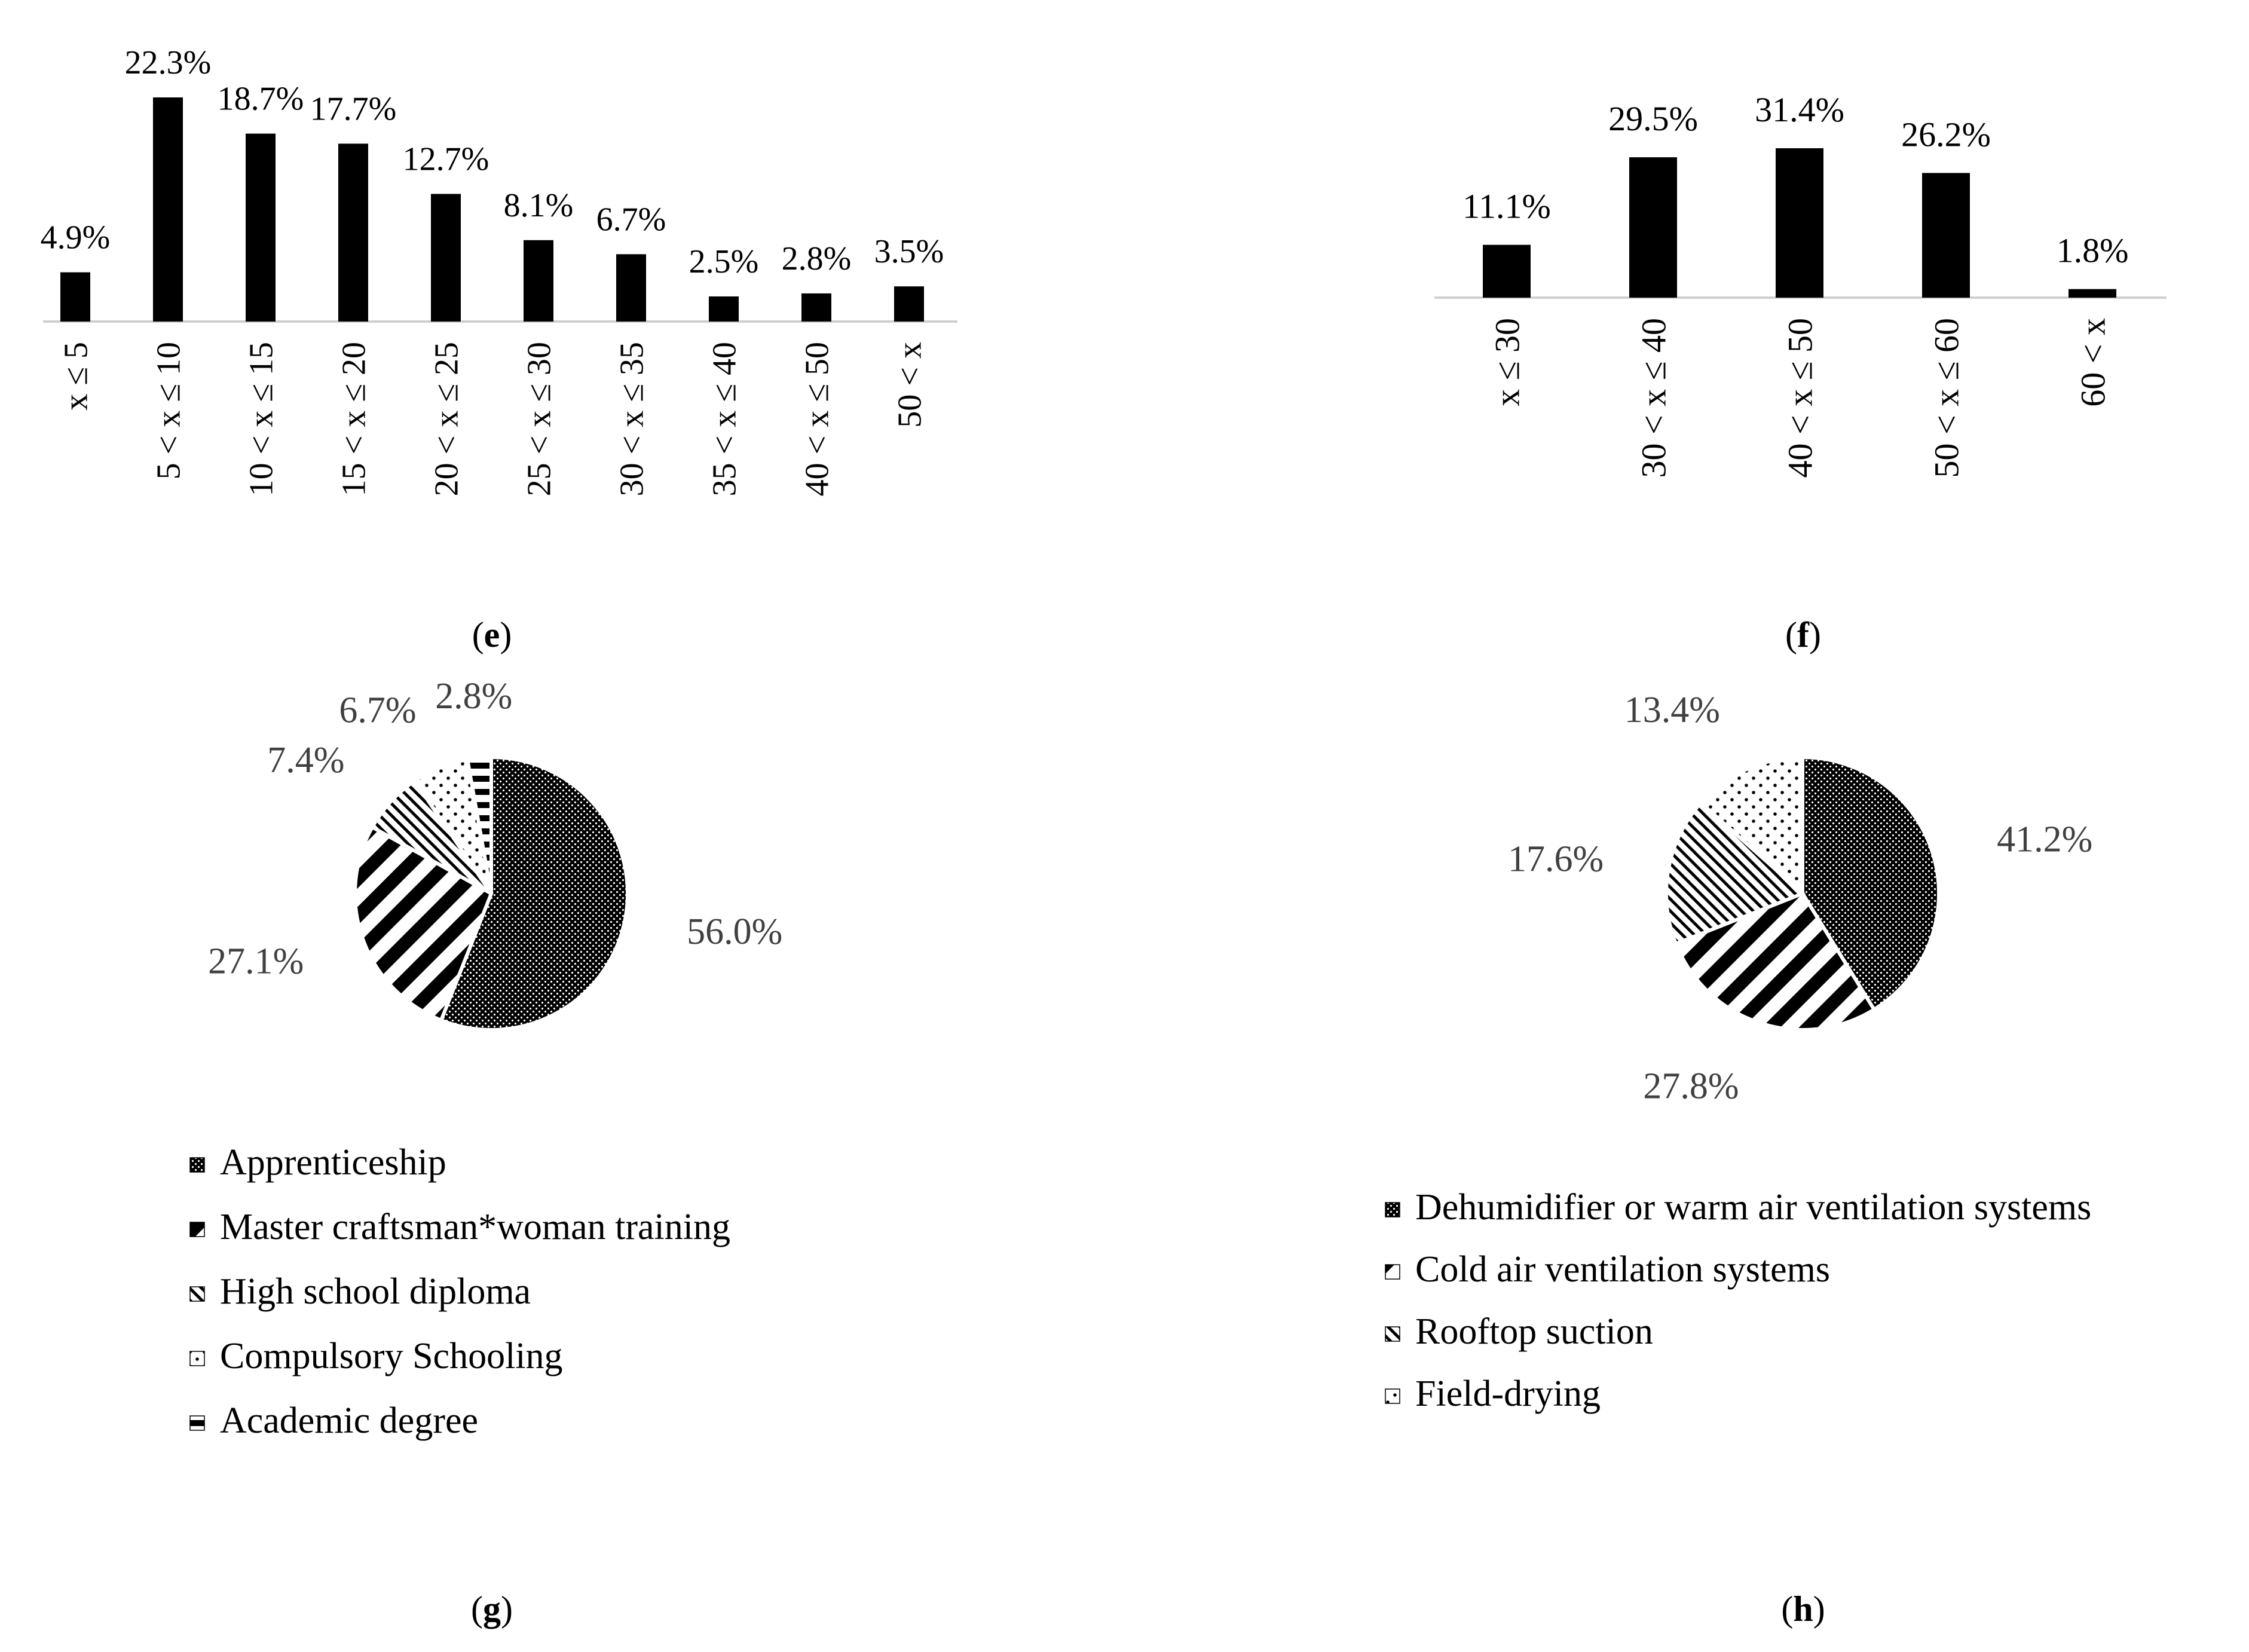  I want to click on chart-h-slice-label-2: 17.6%, so click(1556, 859).